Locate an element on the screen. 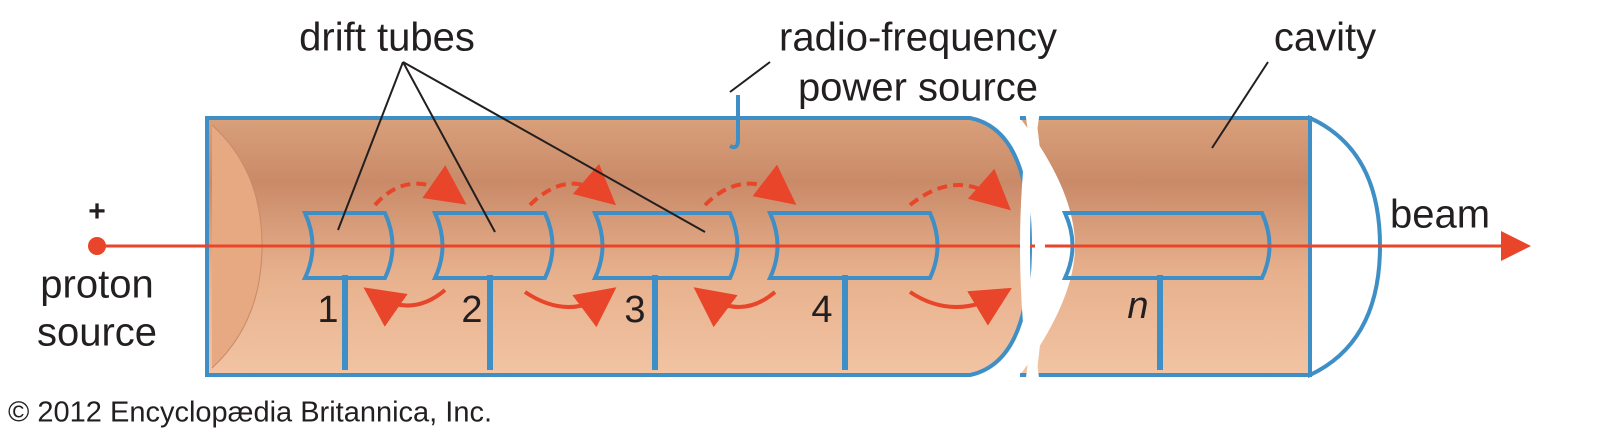 This screenshot has width=1600, height=444. tube-number: 2 is located at coordinates (471, 310).